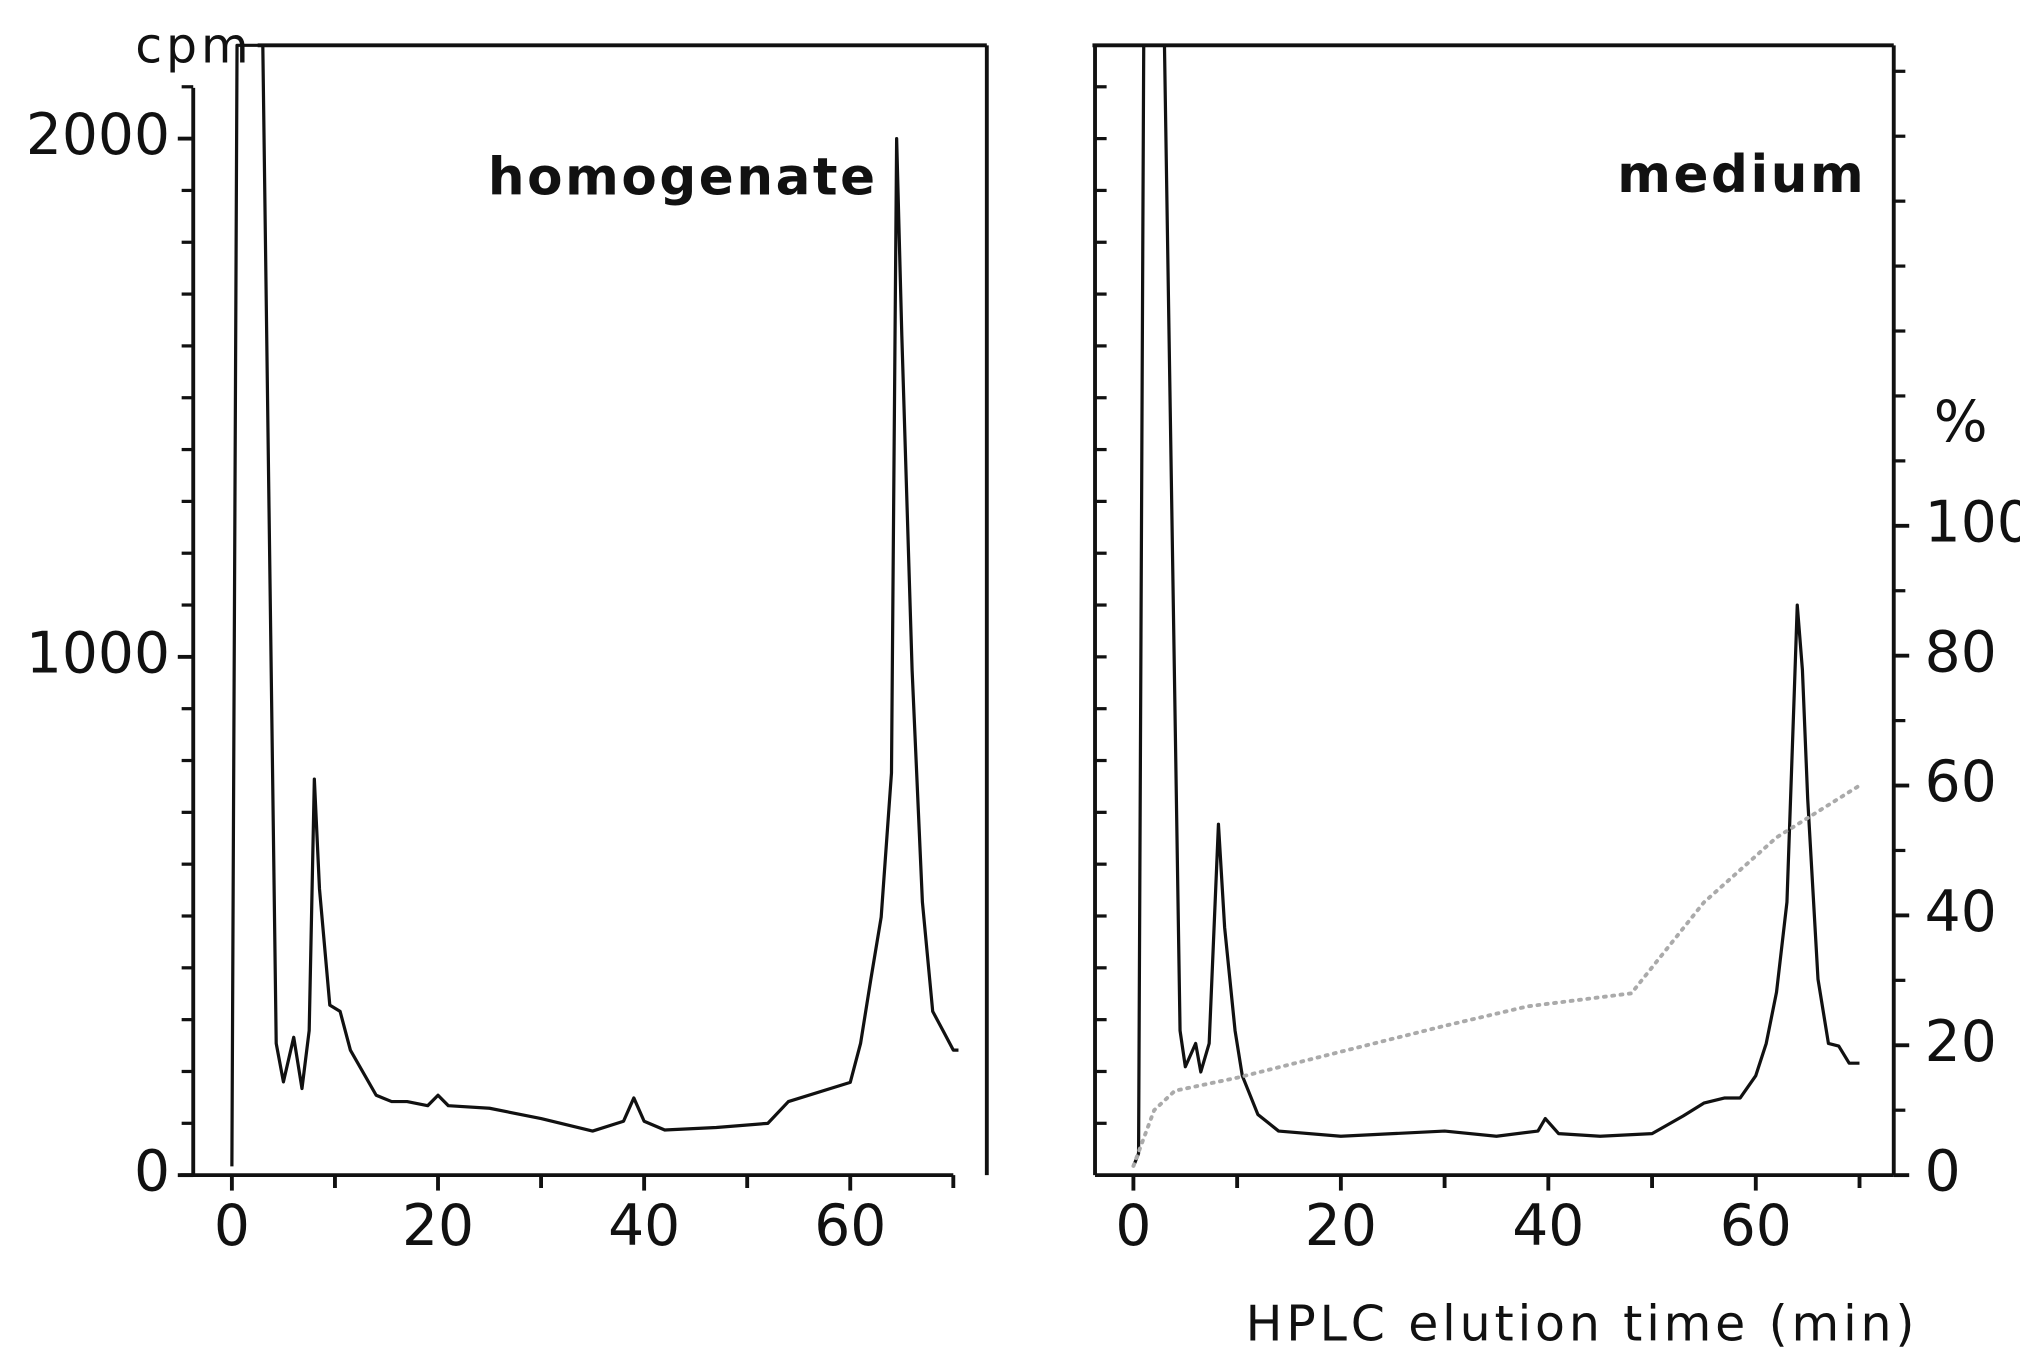 This screenshot has width=2020, height=1357. I want to click on y2-tick-label: 100, so click(1972, 522).